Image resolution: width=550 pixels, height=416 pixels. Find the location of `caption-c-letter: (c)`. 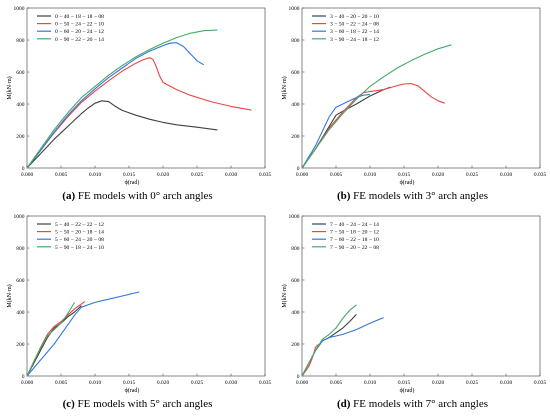

caption-c-letter: (c) is located at coordinates (68, 404).